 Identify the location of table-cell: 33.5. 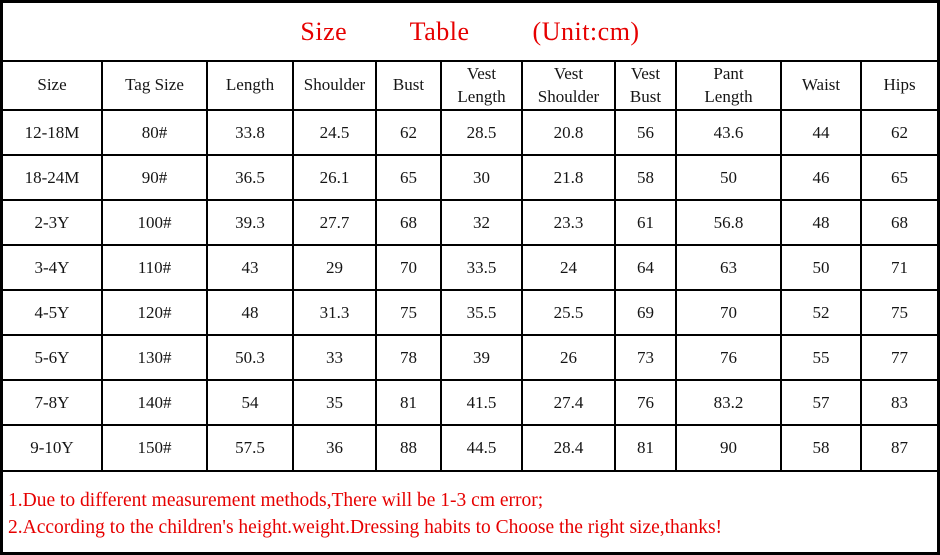
(481, 267).